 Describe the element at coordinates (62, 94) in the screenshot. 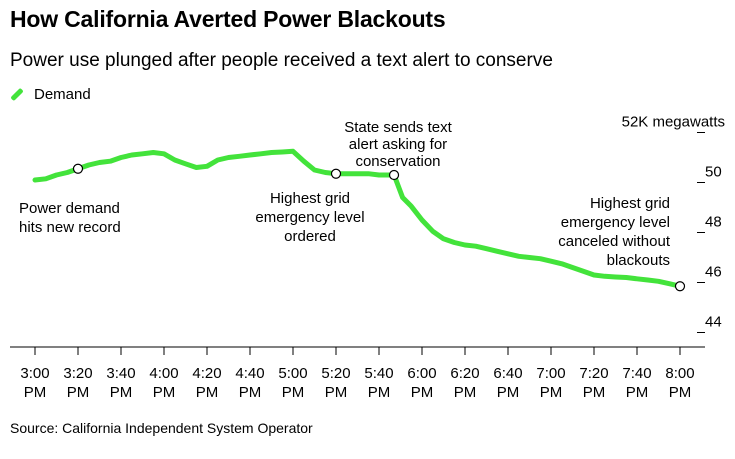

I see `legend-label-demand: Demand` at that location.